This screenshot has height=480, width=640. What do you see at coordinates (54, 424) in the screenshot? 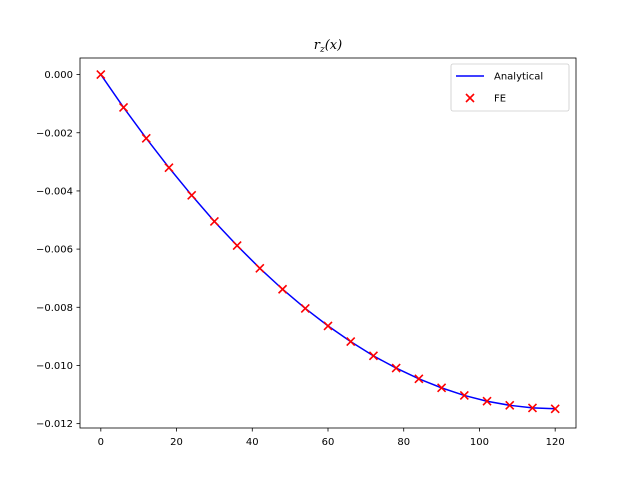
I see `y-tick-label: −0.012` at bounding box center [54, 424].